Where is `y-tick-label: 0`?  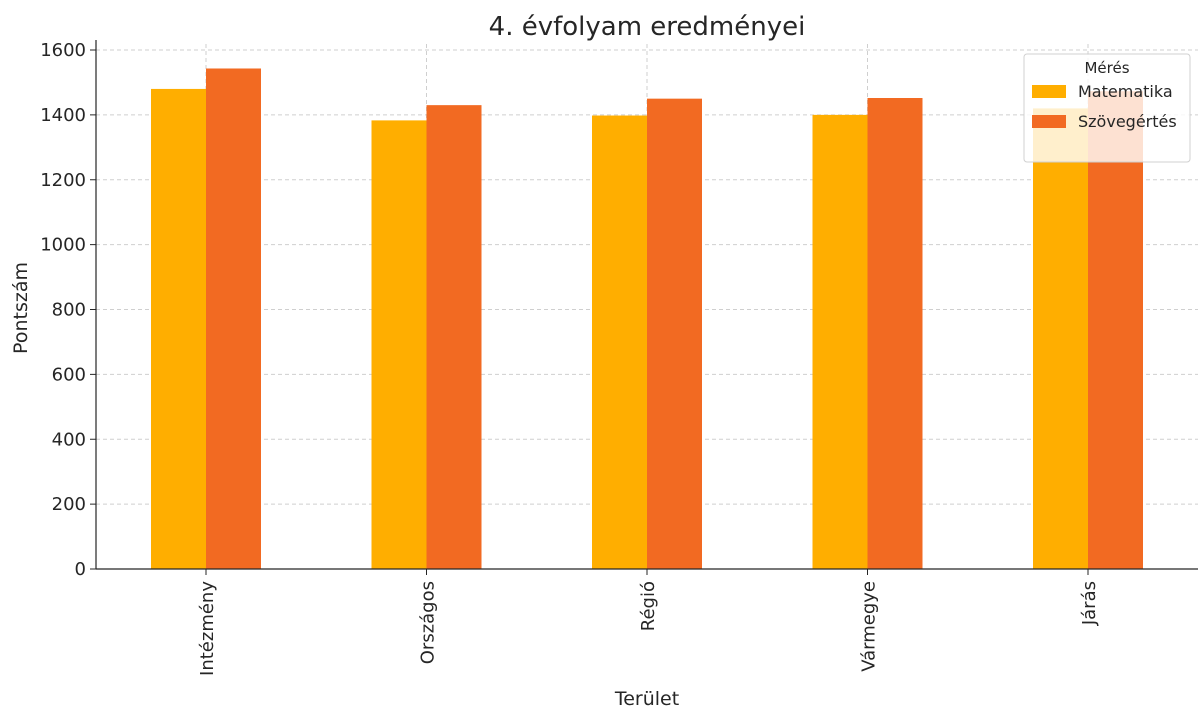 y-tick-label: 0 is located at coordinates (80, 569).